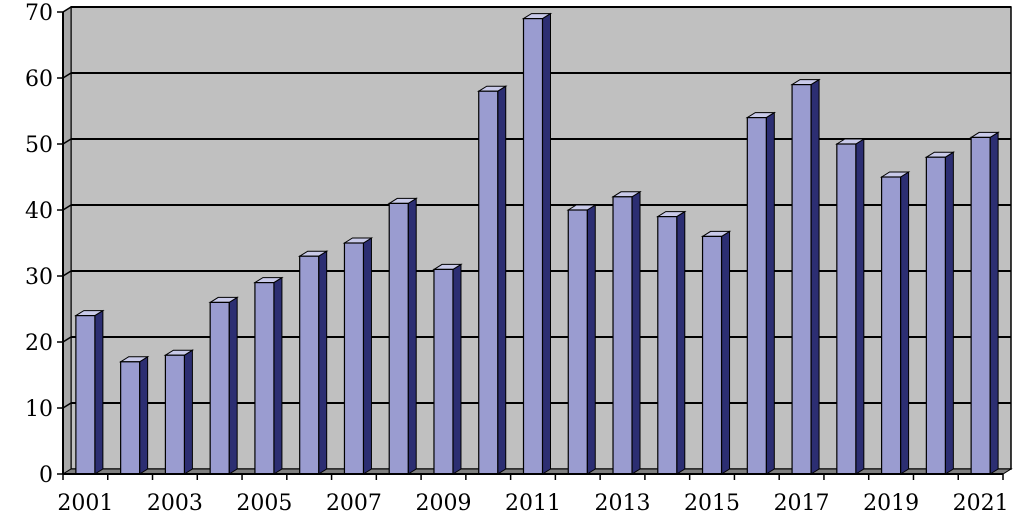 Image resolution: width=1016 pixels, height=520 pixels. I want to click on bar-2007, so click(358, 356).